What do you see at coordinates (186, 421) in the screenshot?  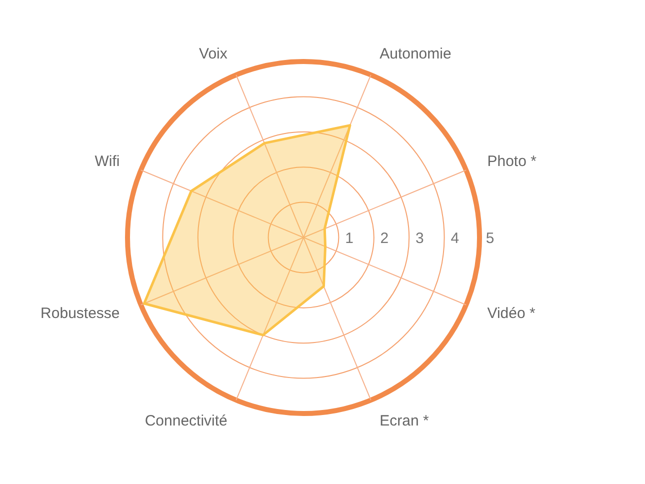 I see `spoke-label: Connectivité` at bounding box center [186, 421].